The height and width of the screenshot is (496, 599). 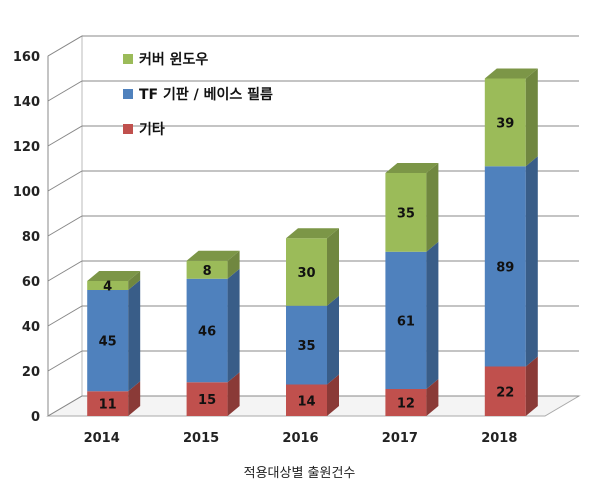 I want to click on data-label: 12, so click(x=406, y=404).